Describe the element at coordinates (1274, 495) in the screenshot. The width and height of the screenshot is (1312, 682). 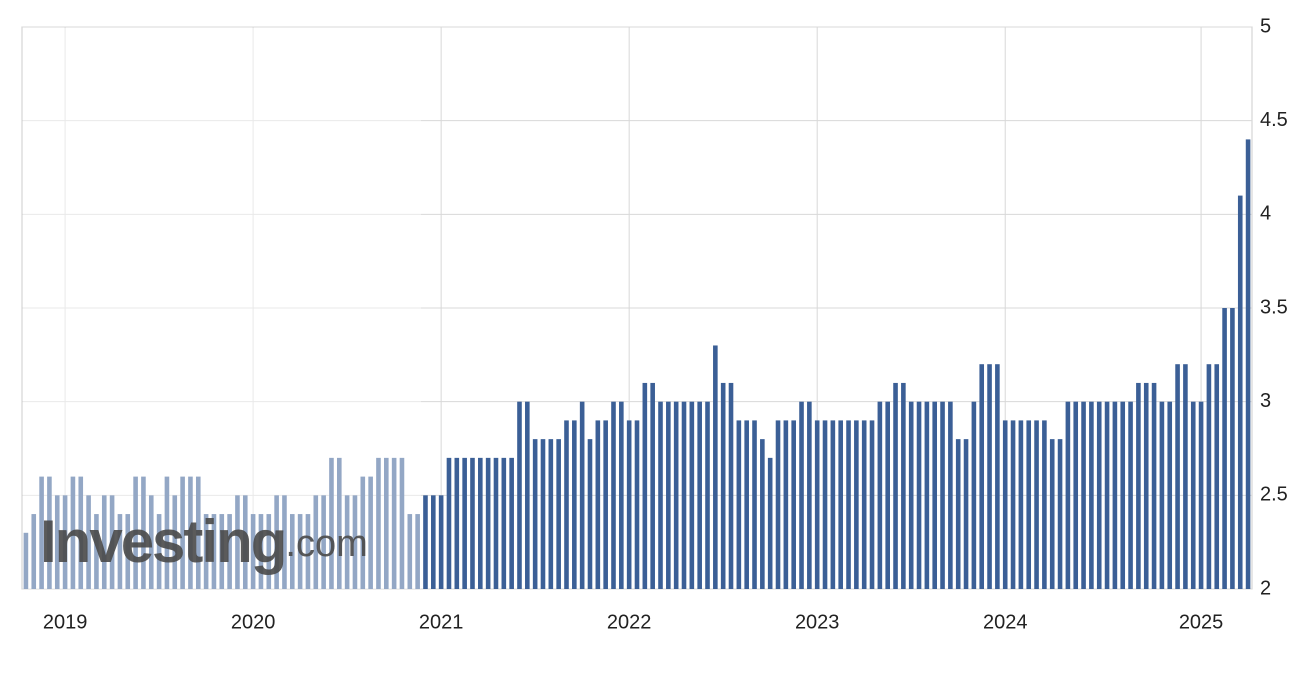
I see `y-tick-label: 2.5` at that location.